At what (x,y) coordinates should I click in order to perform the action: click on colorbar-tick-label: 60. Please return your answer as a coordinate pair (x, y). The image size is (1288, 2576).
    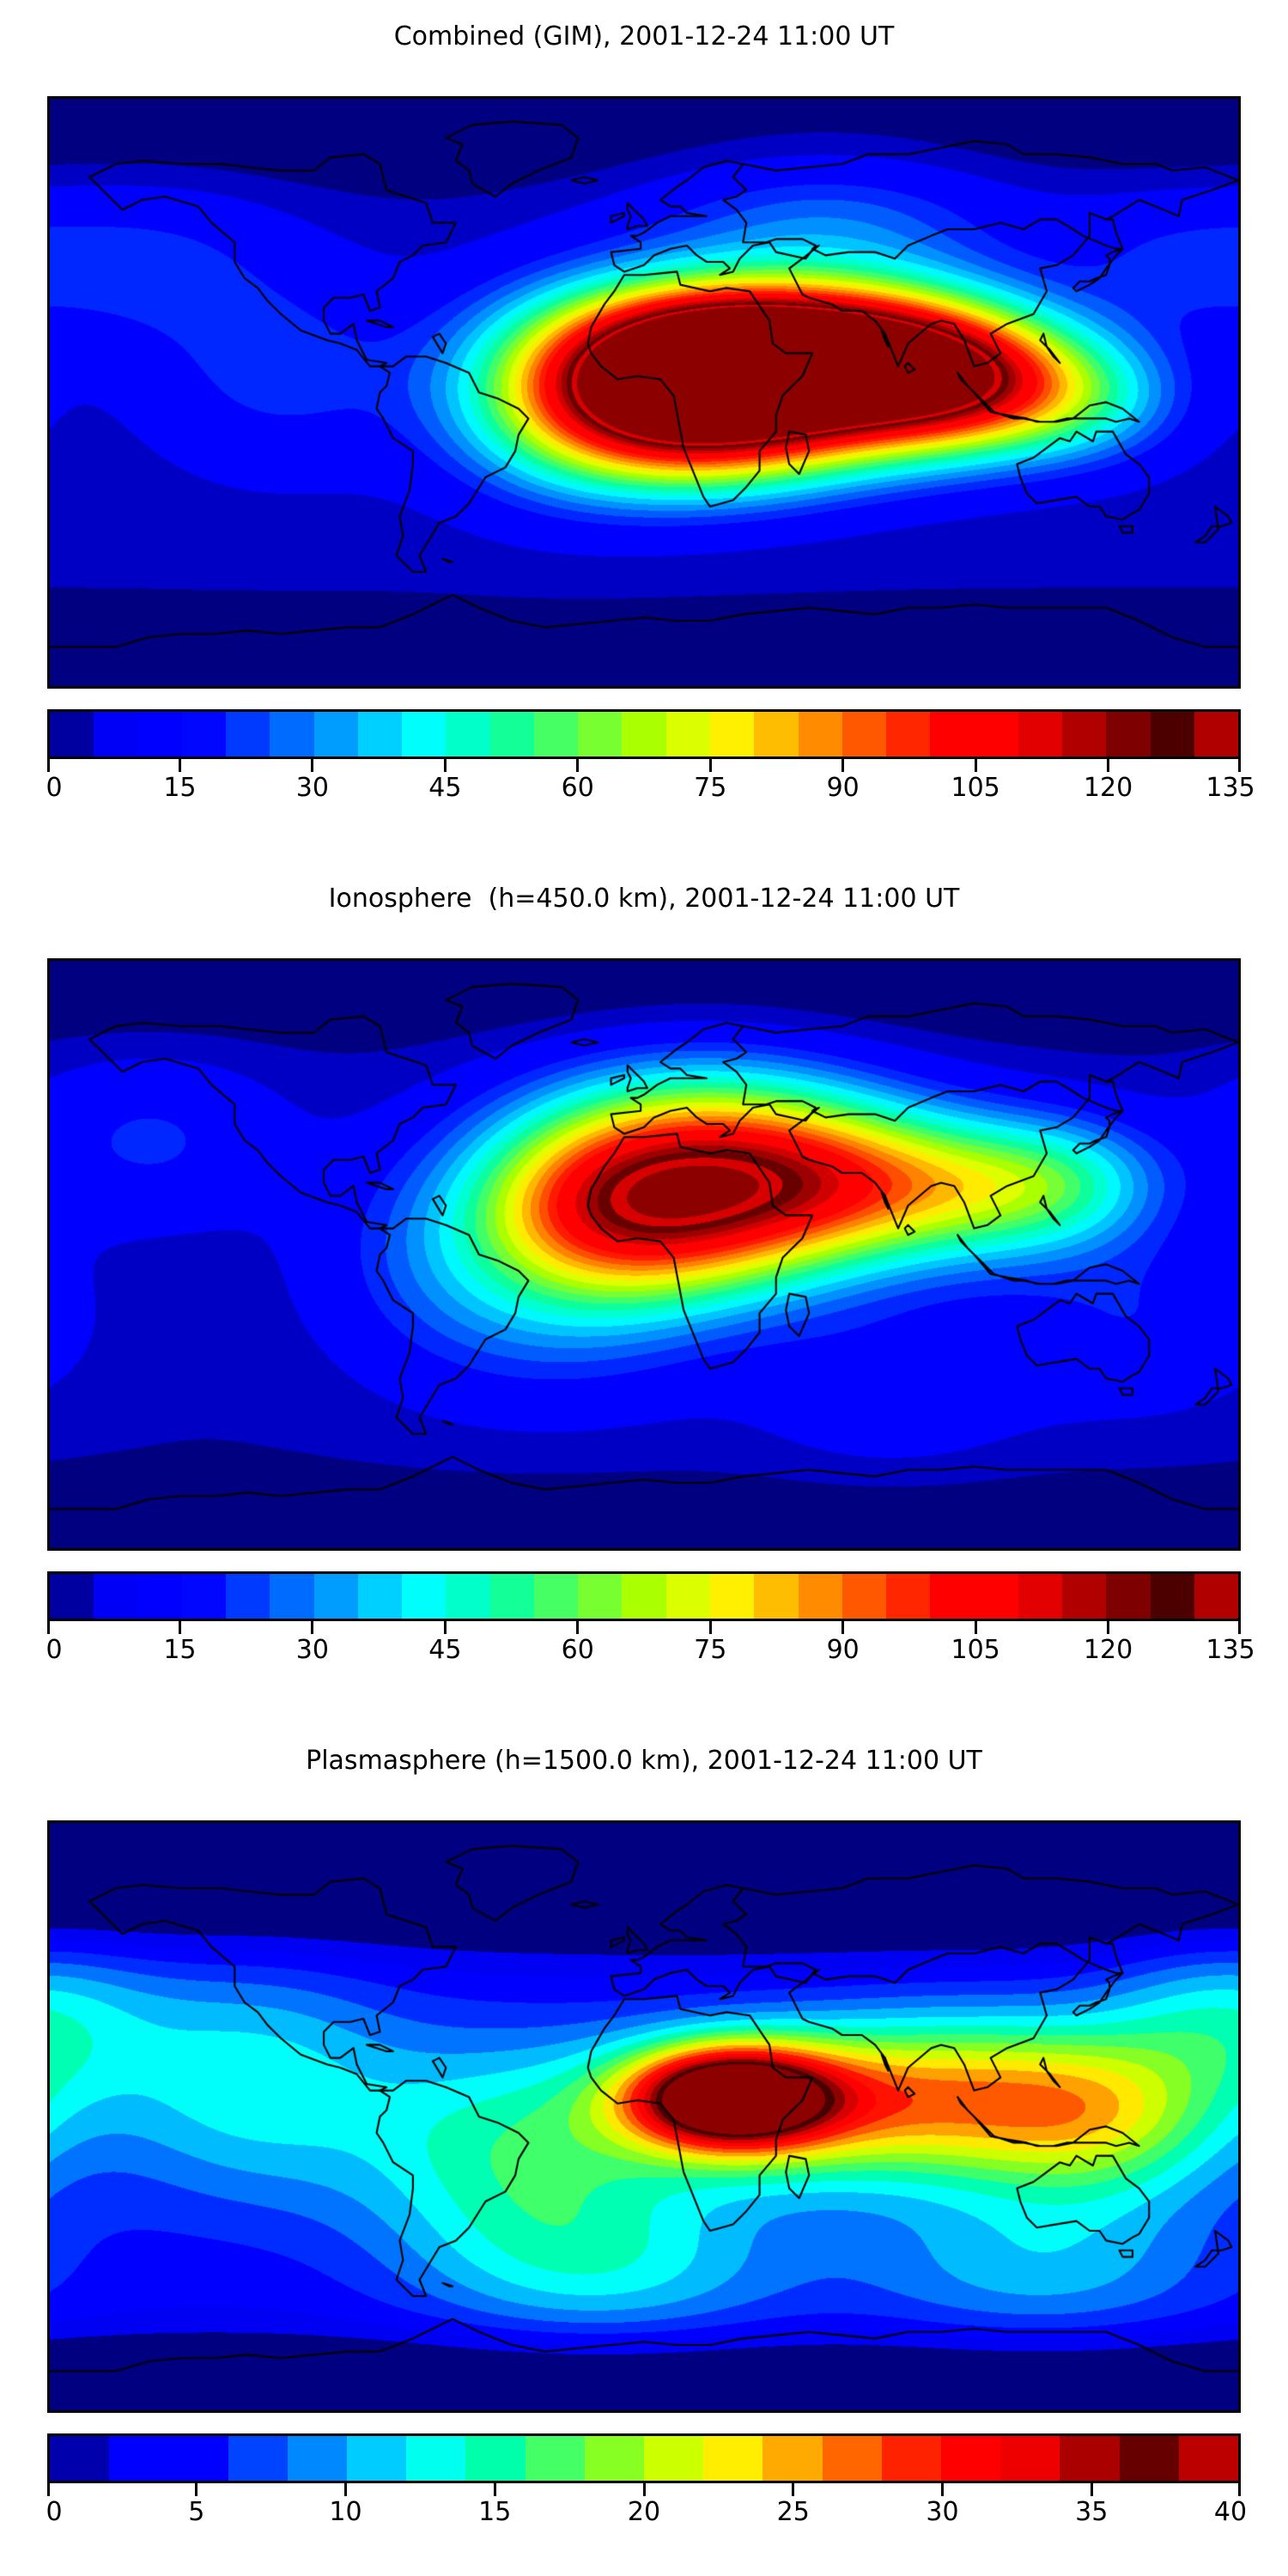
    Looking at the image, I should click on (577, 1650).